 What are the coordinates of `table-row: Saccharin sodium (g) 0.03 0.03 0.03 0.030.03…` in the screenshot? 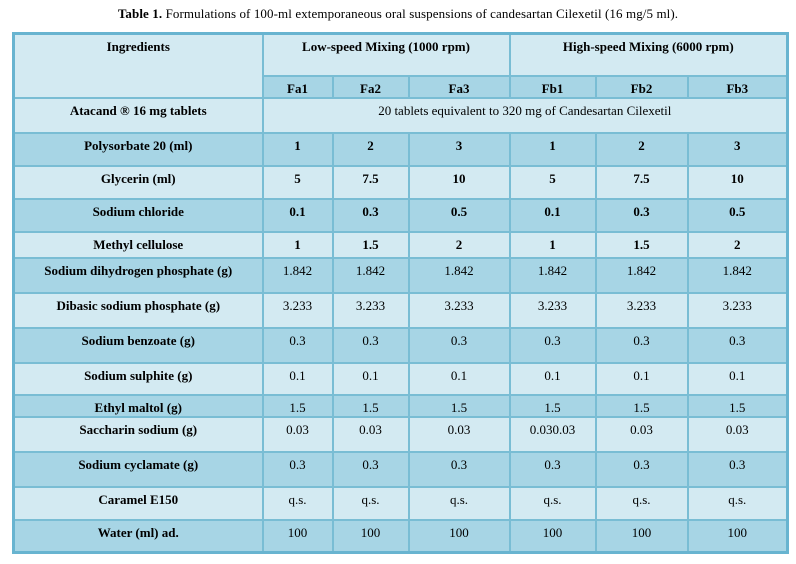 It's located at (400, 434).